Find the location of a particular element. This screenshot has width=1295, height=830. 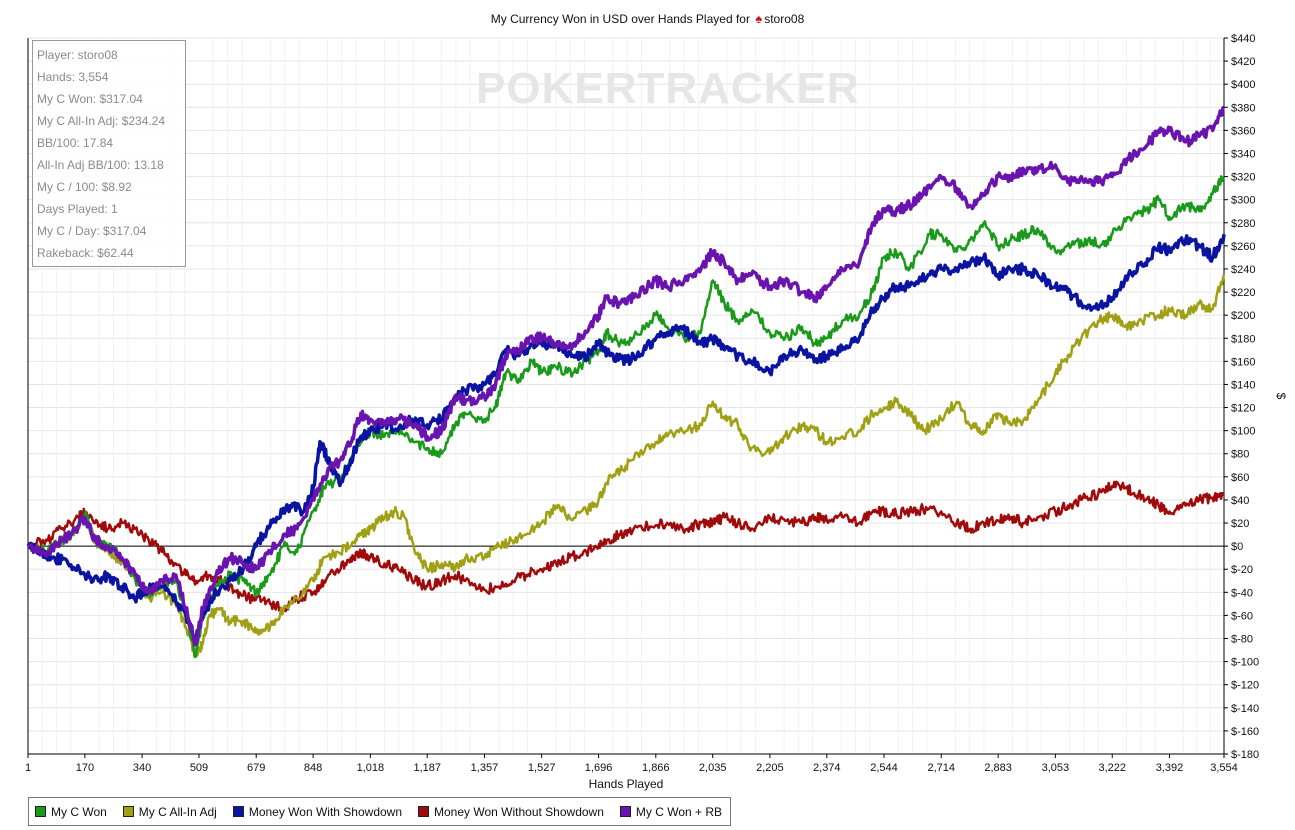

stat-line: All-In Adj BB/100: 13.18 is located at coordinates (100, 165).